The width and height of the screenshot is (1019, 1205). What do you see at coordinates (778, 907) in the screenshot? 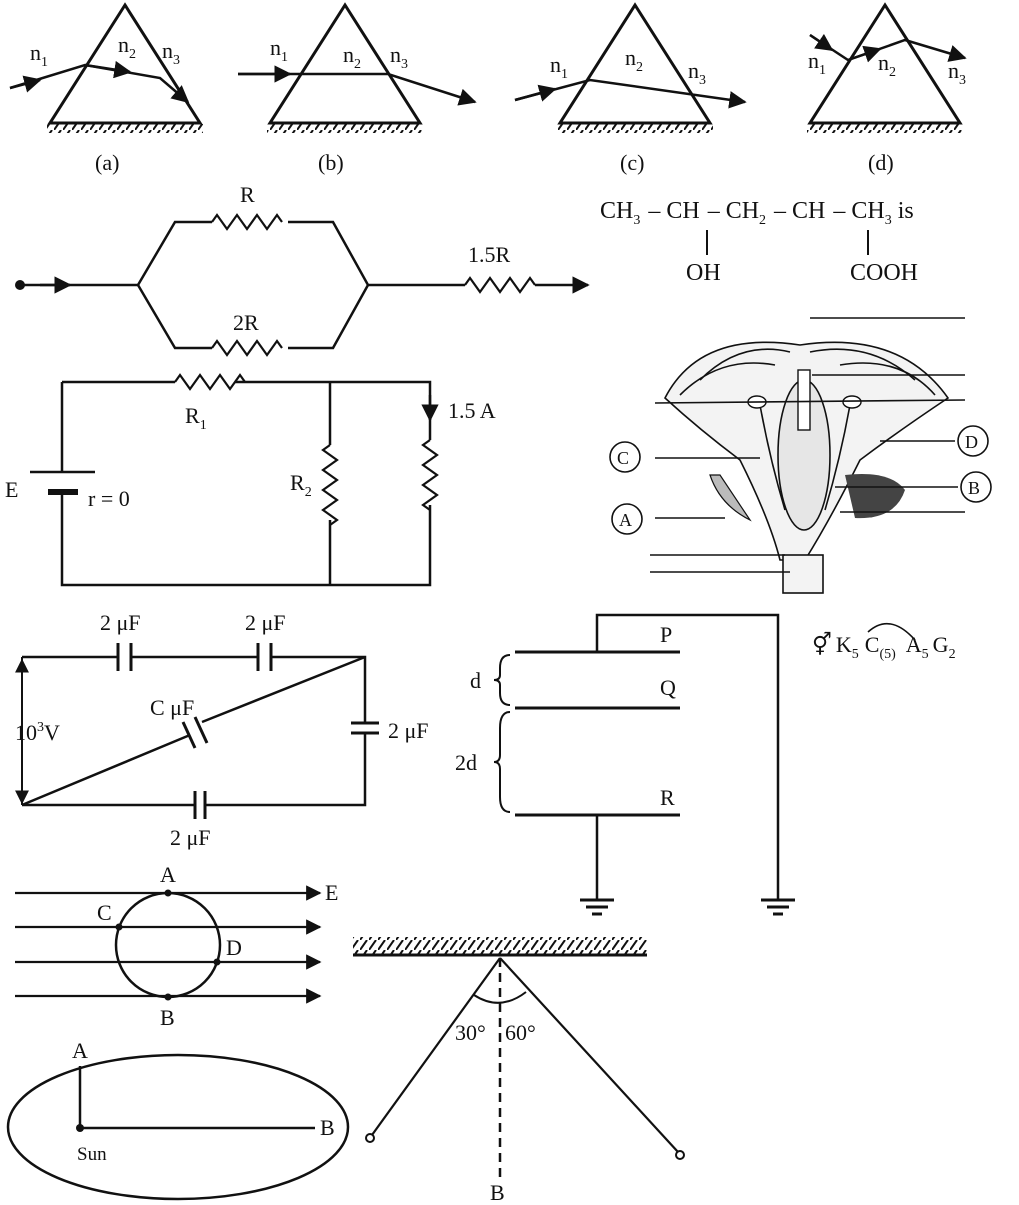
I see `ground-right` at bounding box center [778, 907].